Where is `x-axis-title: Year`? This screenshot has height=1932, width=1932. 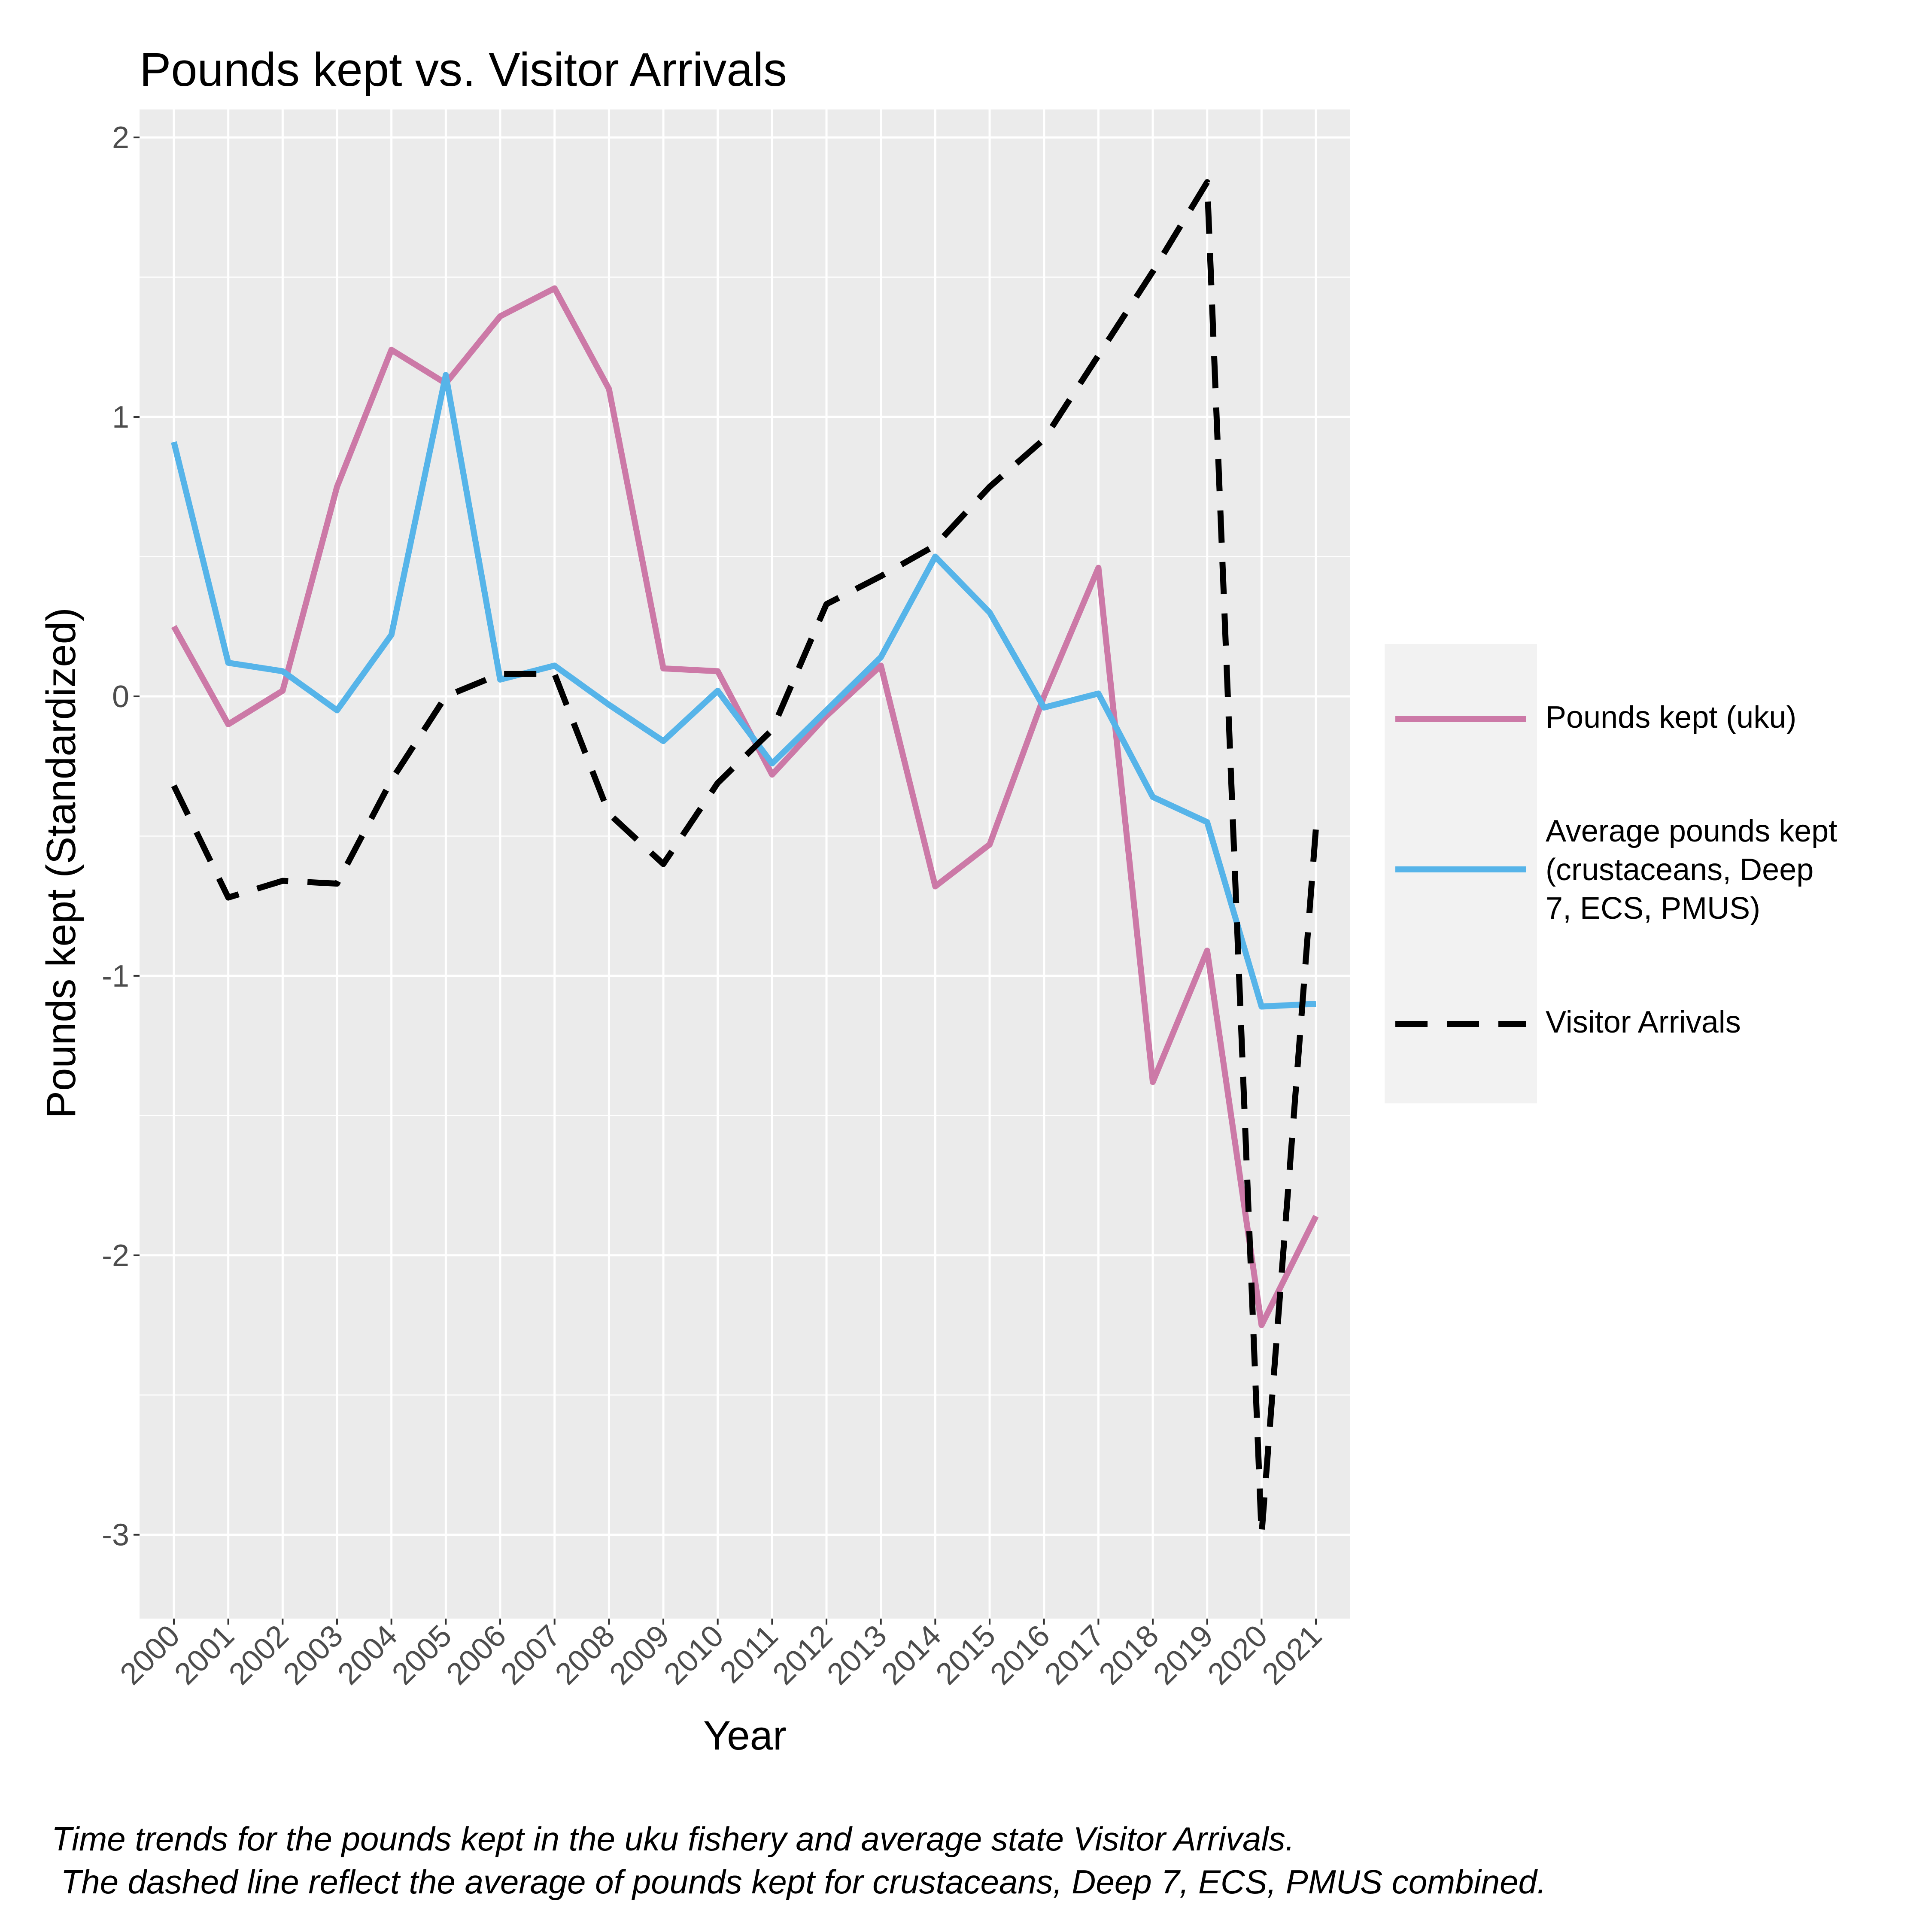
x-axis-title: Year is located at coordinates (745, 1736).